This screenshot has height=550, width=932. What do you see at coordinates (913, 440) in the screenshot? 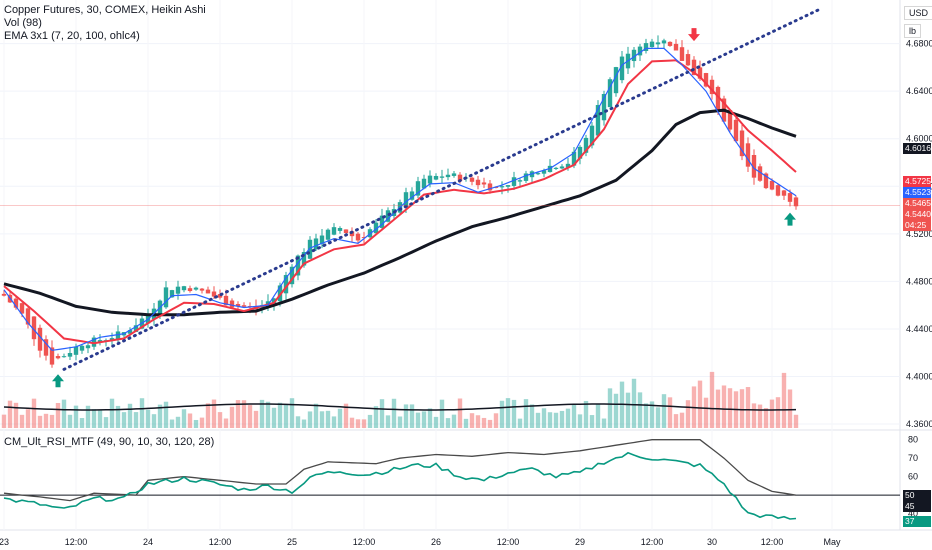
I see `rsi-tick-label: 80` at bounding box center [913, 440].